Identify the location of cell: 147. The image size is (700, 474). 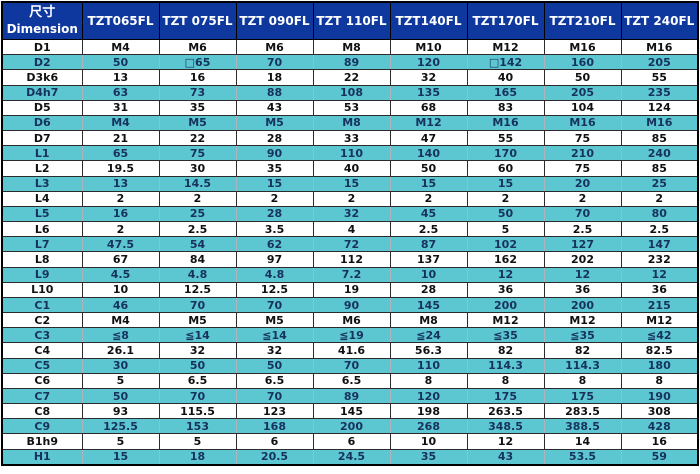
(659, 244).